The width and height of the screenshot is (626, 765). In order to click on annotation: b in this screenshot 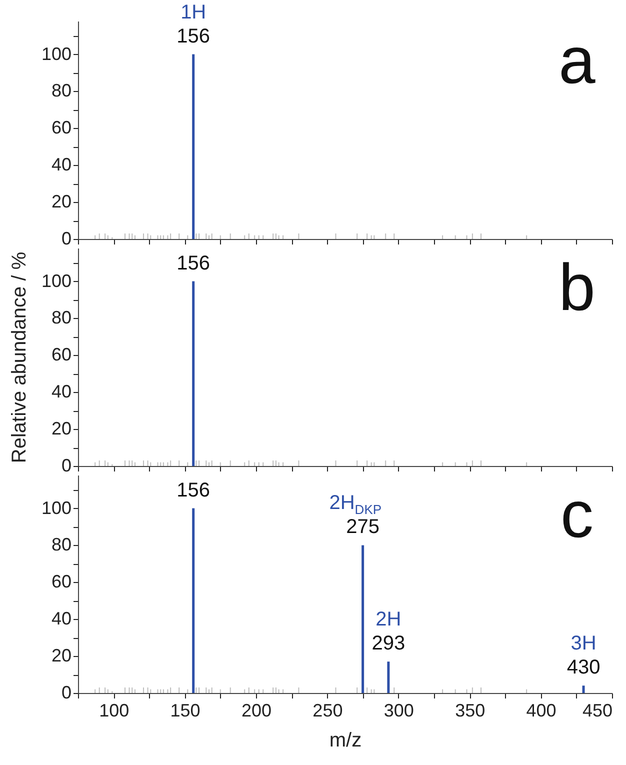, I will do `click(577, 287)`.